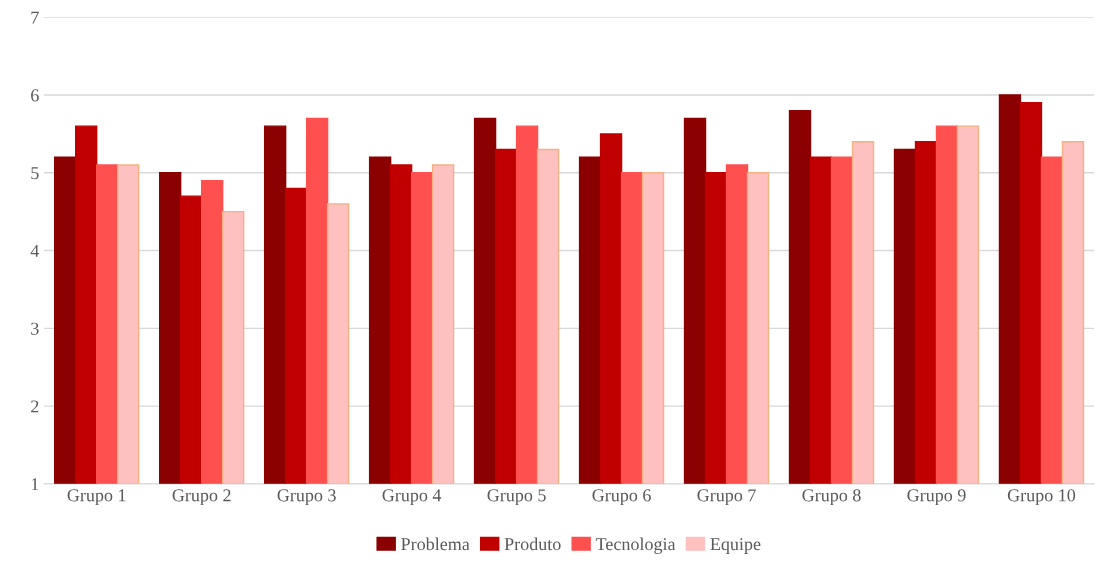  Describe the element at coordinates (735, 546) in the screenshot. I see `legend-label: Equipe` at that location.